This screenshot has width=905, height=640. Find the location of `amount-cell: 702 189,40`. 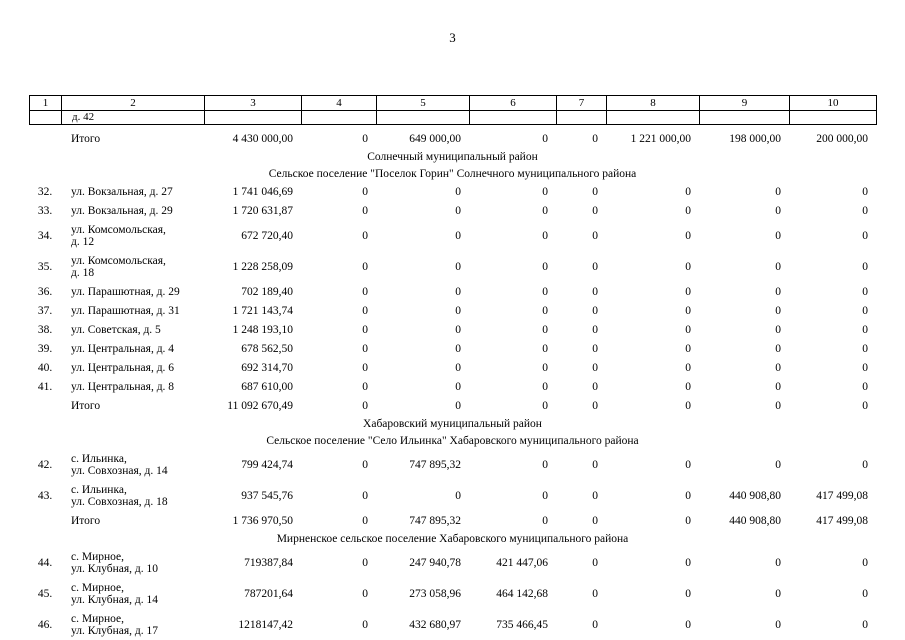

amount-cell: 702 189,40 is located at coordinates (267, 291).